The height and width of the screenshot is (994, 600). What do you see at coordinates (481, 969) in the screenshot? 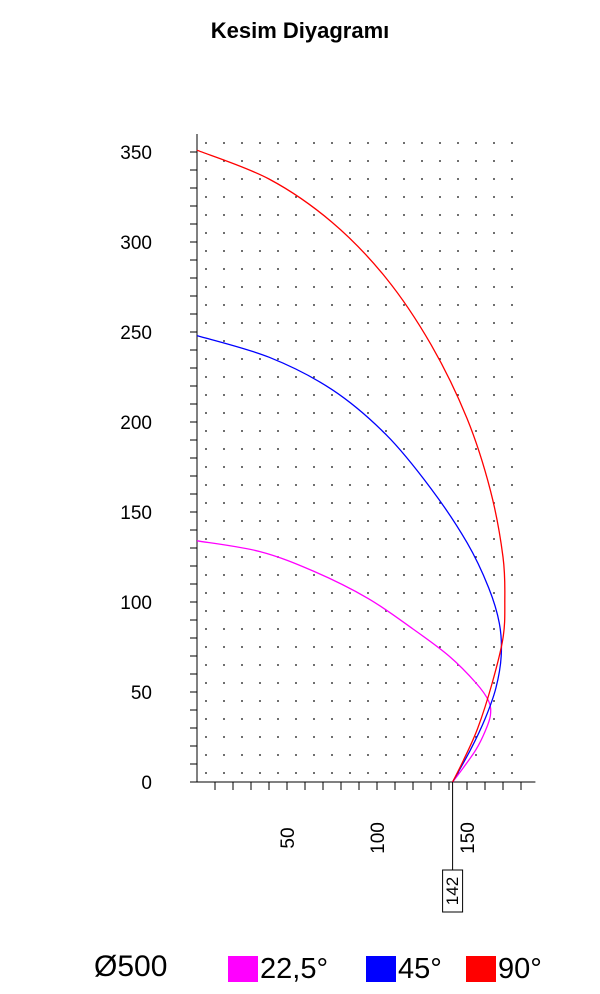
I see `legend-swatch-red` at bounding box center [481, 969].